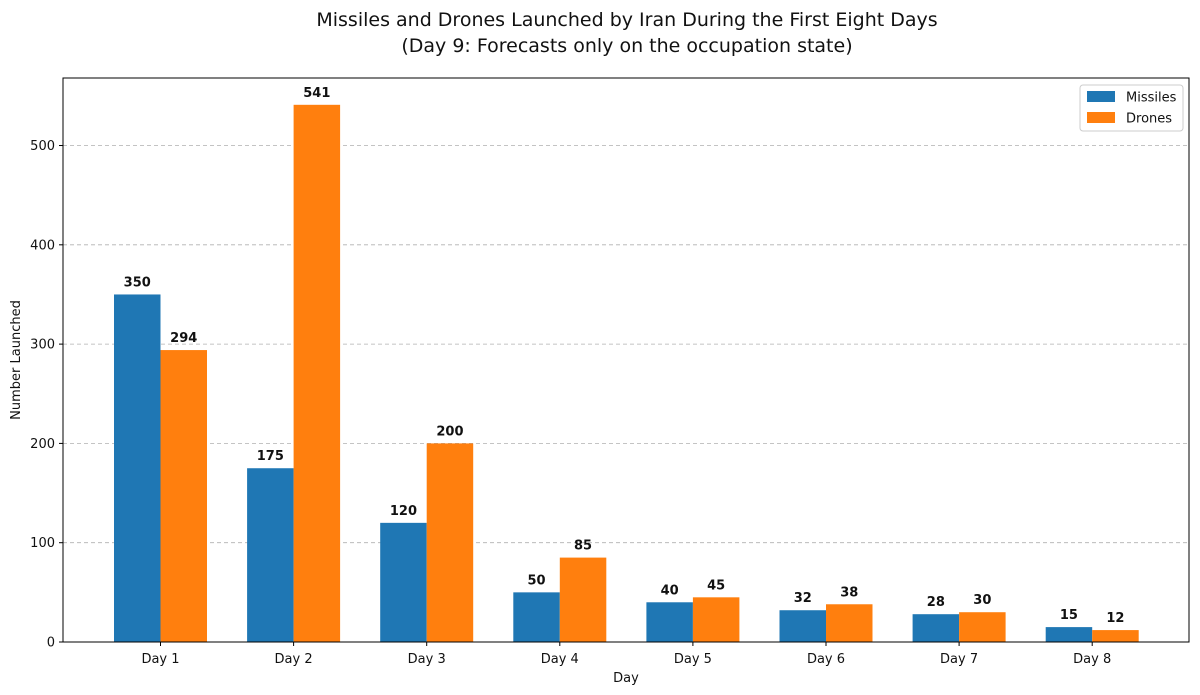 This screenshot has height=695, width=1200. I want to click on value-label-drones-1: 294, so click(183, 338).